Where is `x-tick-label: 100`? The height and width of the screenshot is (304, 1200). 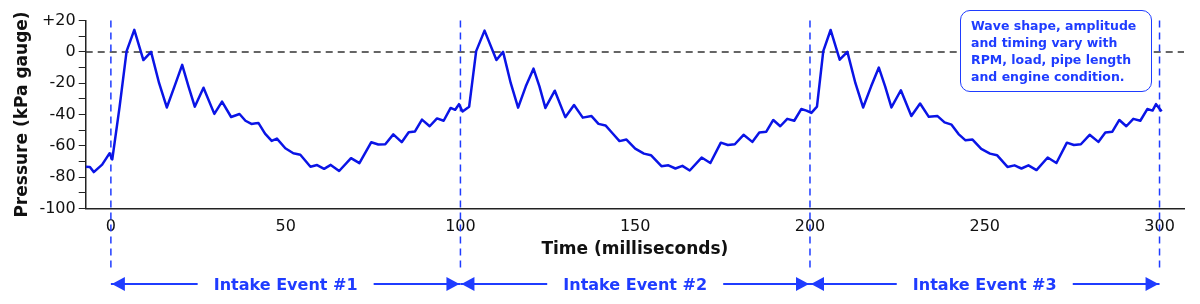 x-tick-label: 100 is located at coordinates (460, 226).